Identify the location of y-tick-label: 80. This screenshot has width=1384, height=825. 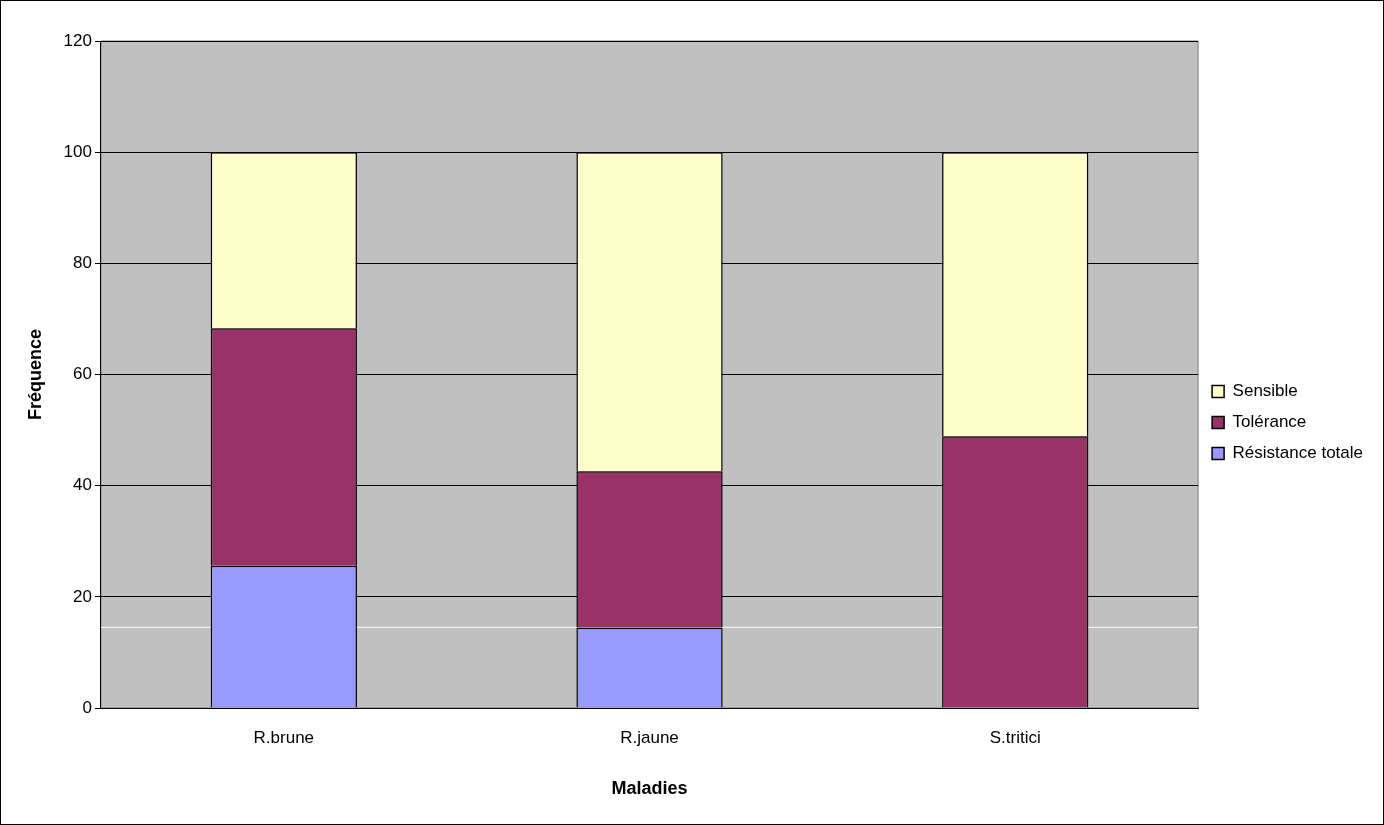
(82, 263).